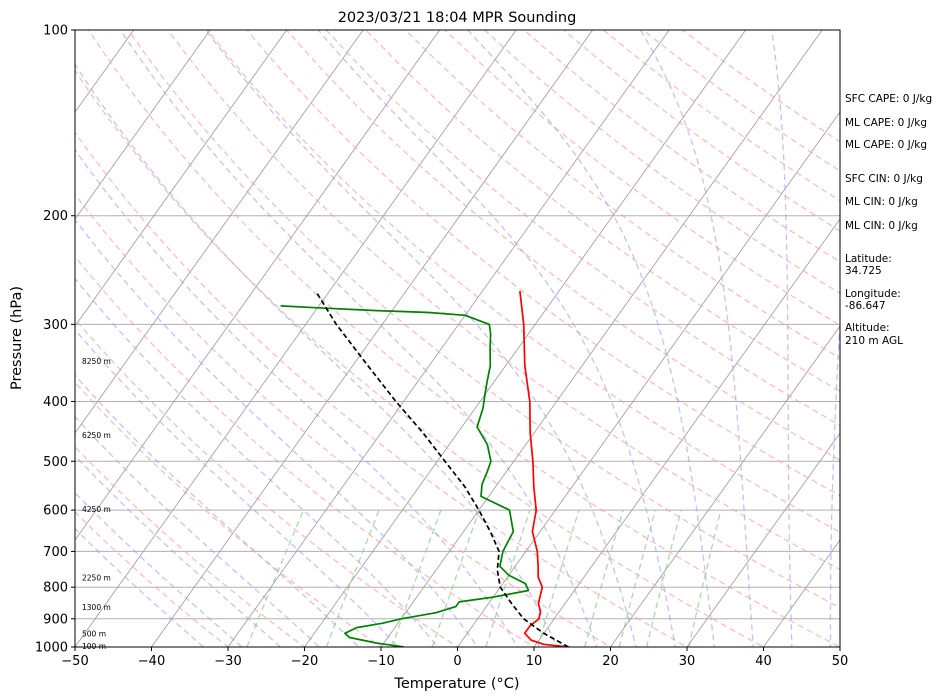  I want to click on temperature-series-line, so click(544, 469).